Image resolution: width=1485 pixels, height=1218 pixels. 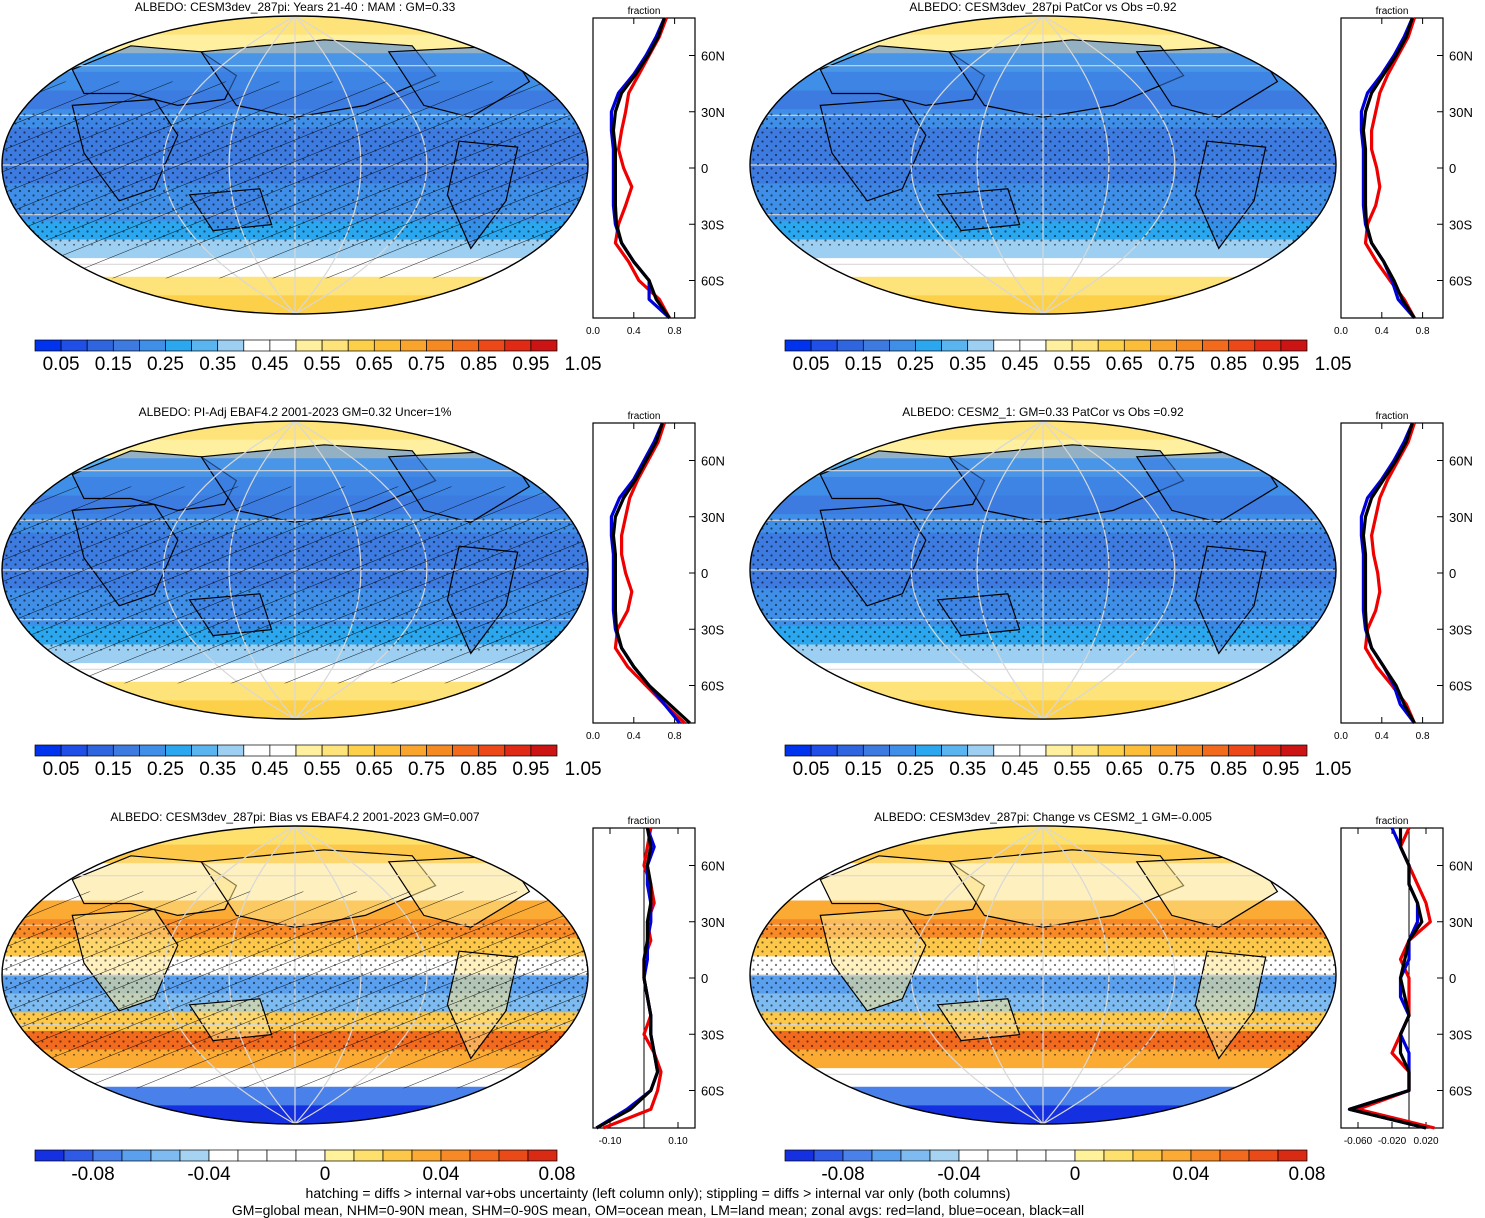 What do you see at coordinates (1461, 922) in the screenshot?
I see `zonal-ylabel: 30N` at bounding box center [1461, 922].